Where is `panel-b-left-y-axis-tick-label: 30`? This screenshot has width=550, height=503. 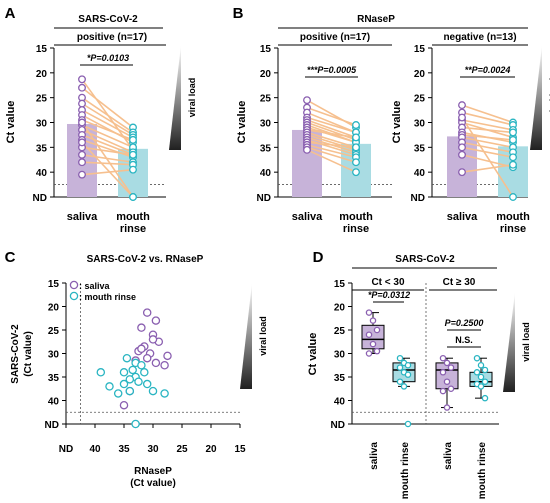 panel-b-left-y-axis-tick-label: 30 is located at coordinates (266, 124).